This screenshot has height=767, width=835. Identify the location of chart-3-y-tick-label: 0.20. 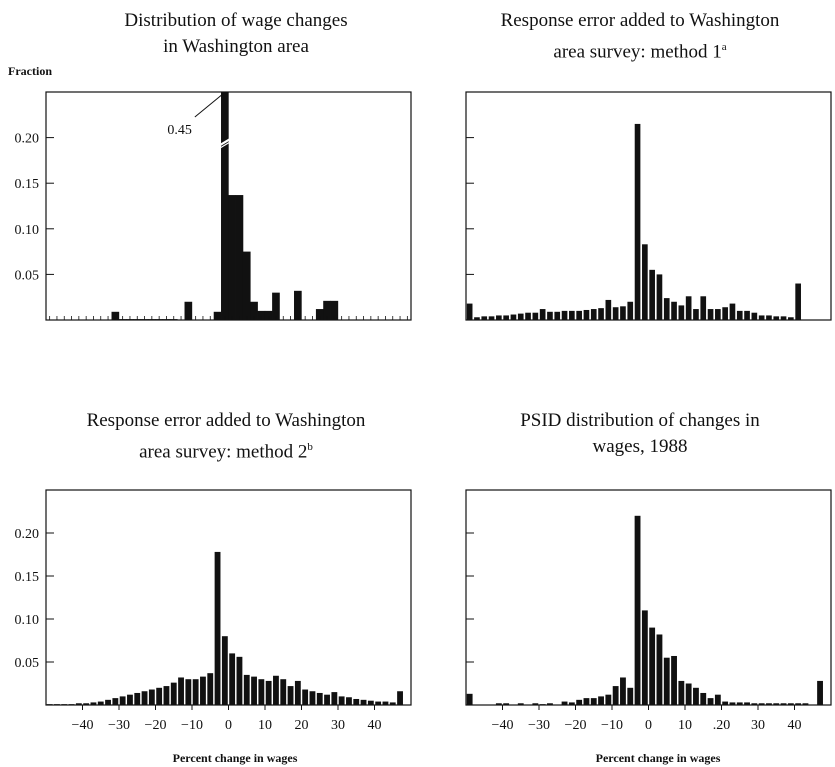
(27, 534).